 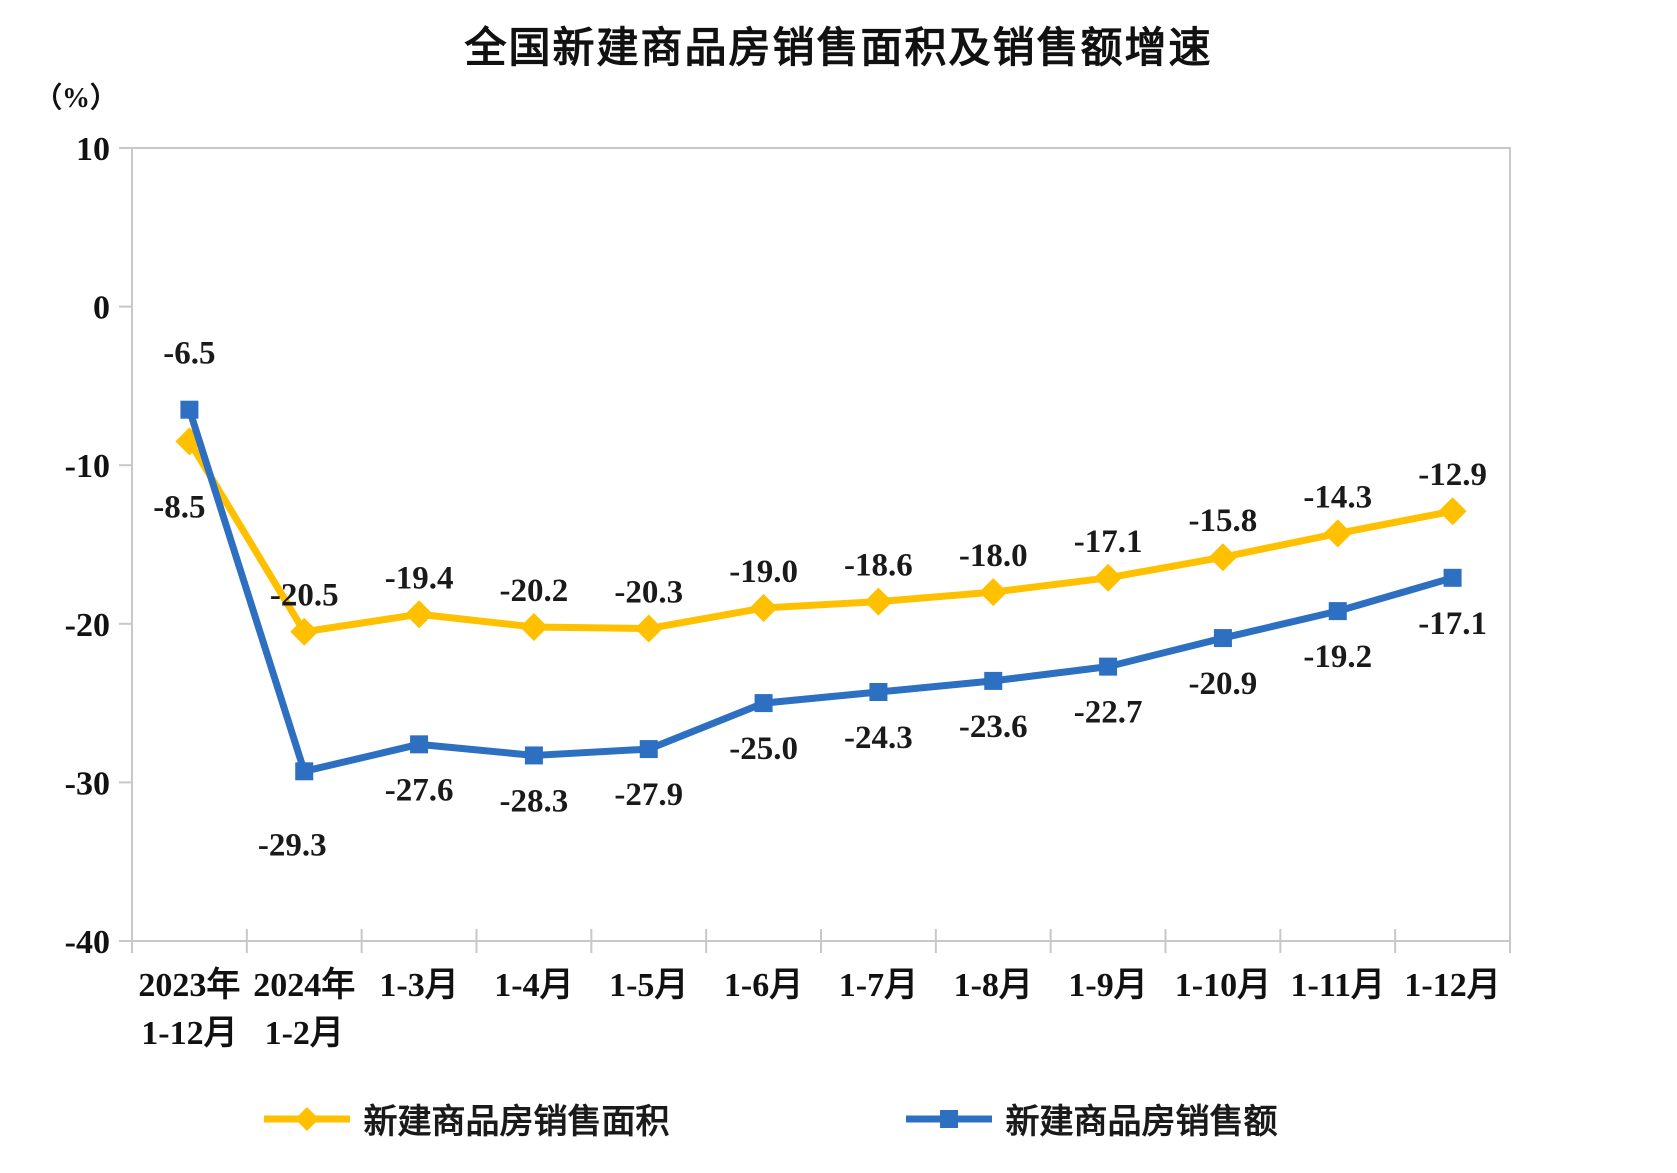 I want to click on data-label: -27.9, so click(x=648, y=795).